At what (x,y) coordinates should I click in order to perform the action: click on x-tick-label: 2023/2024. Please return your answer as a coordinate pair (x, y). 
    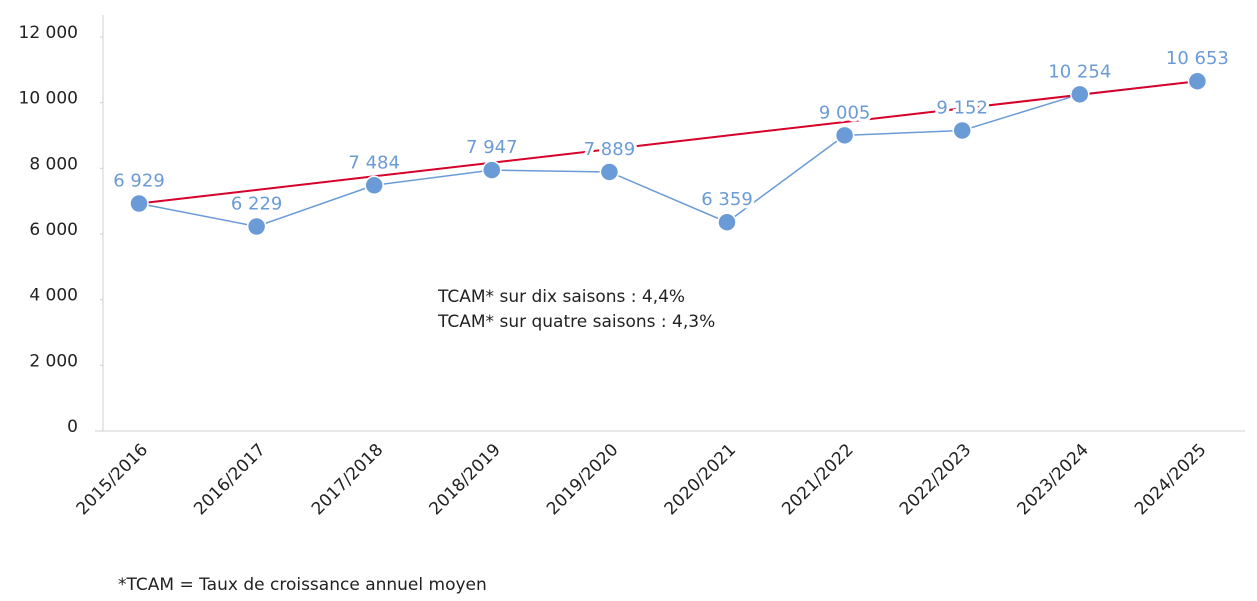
    Looking at the image, I should click on (1052, 479).